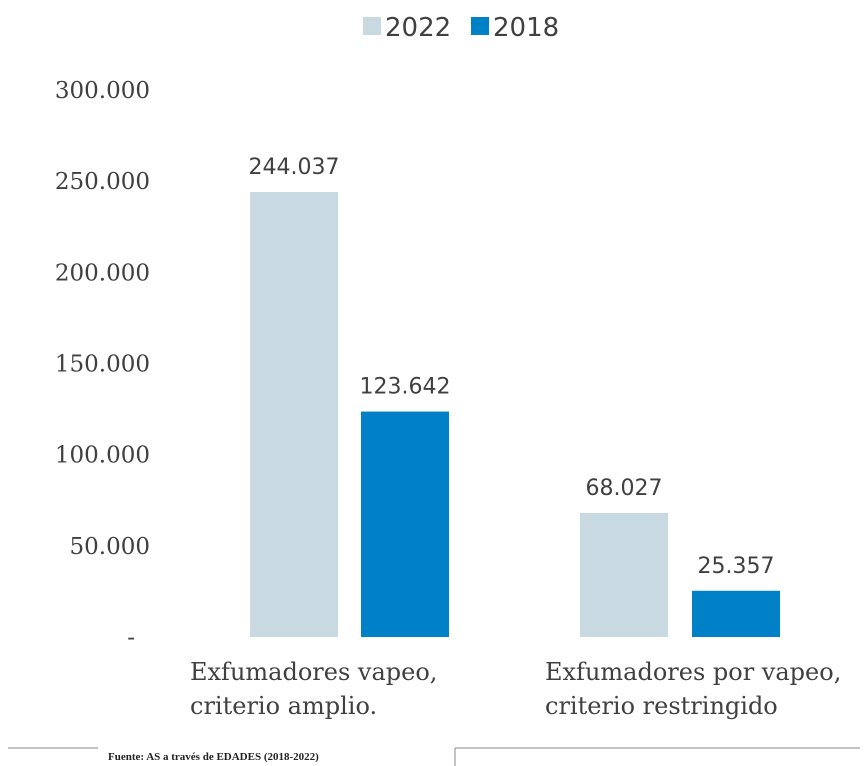  Describe the element at coordinates (526, 28) in the screenshot. I see `legend-label-2018: 2018` at that location.